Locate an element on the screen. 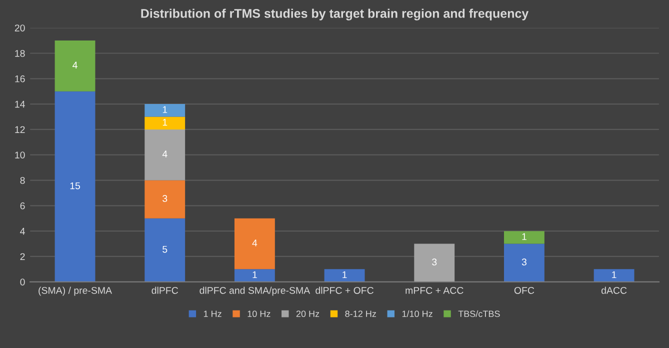 Image resolution: width=669 pixels, height=348 pixels. y-tick-label: 2 is located at coordinates (22, 256).